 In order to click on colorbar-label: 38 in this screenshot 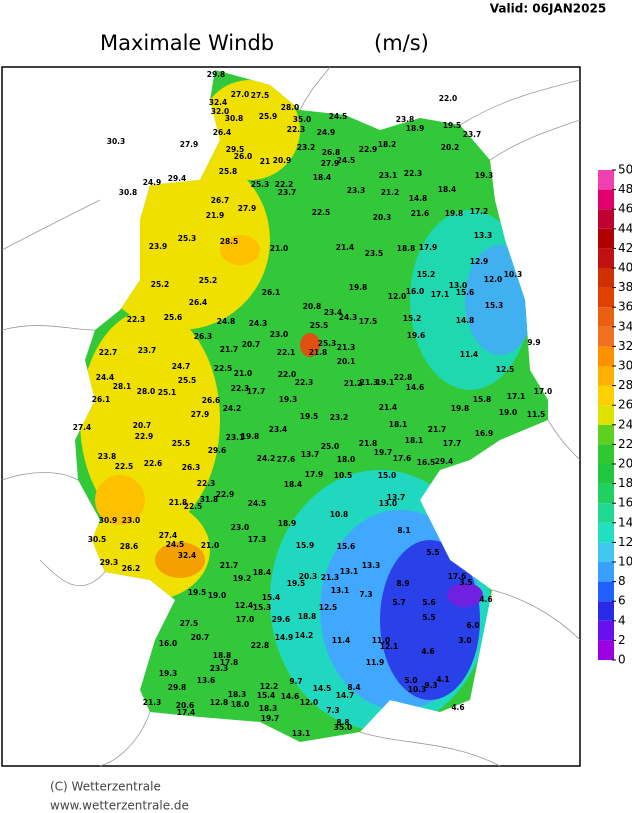, I will do `click(625, 287)`.